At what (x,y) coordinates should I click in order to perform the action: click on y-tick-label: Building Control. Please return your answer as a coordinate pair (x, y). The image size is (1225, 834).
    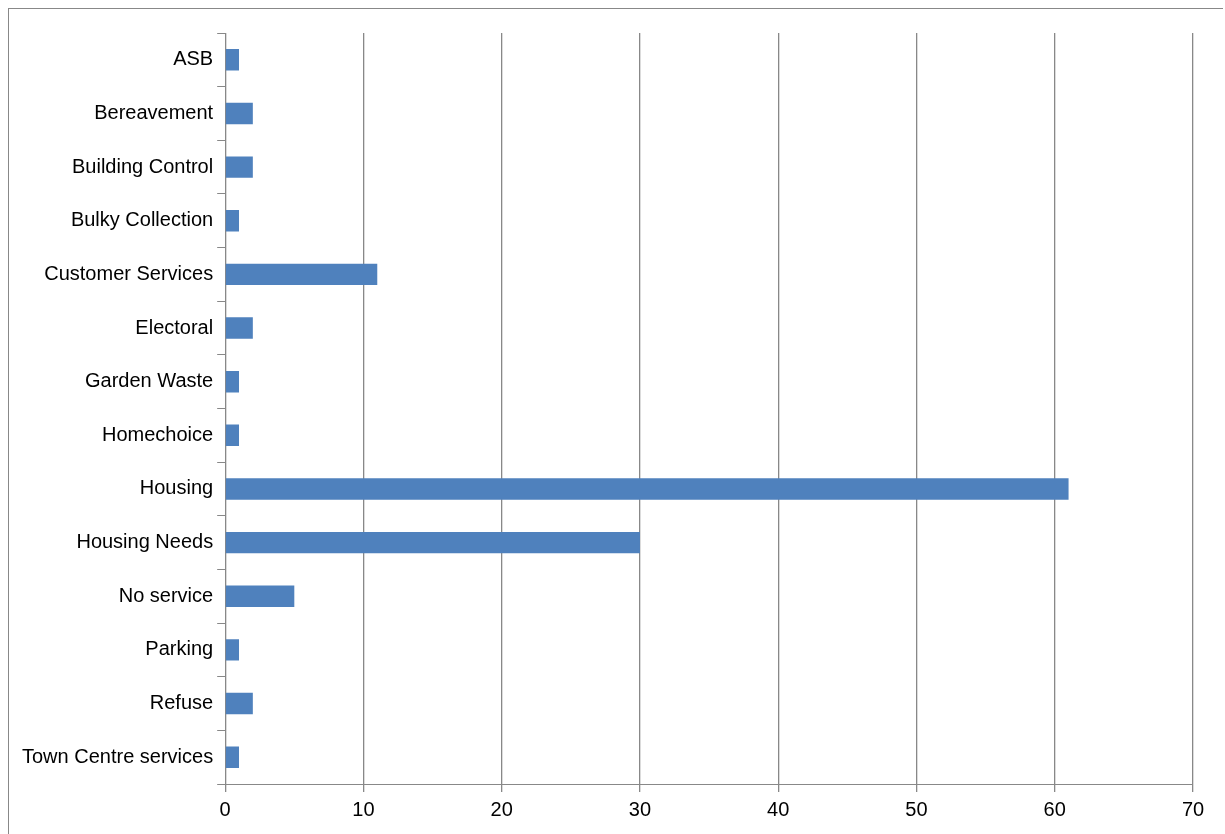
    Looking at the image, I should click on (142, 165).